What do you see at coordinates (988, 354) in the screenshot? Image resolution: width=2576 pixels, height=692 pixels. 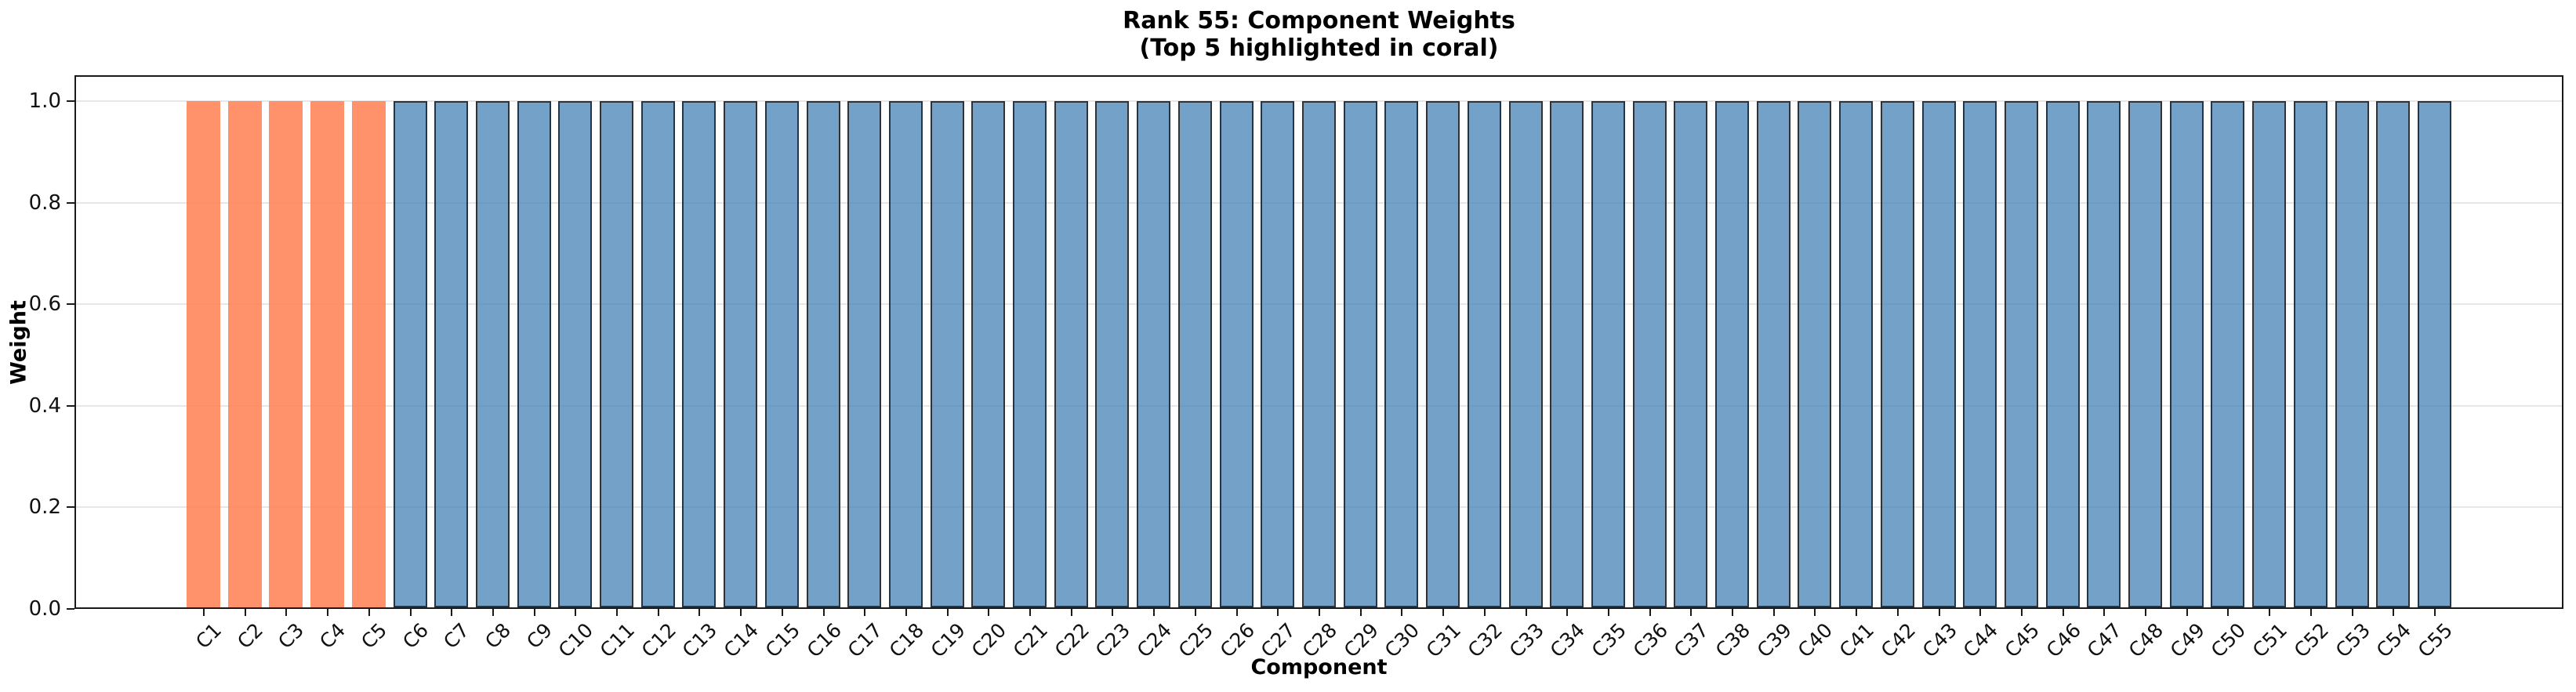 I see `bar-C20` at bounding box center [988, 354].